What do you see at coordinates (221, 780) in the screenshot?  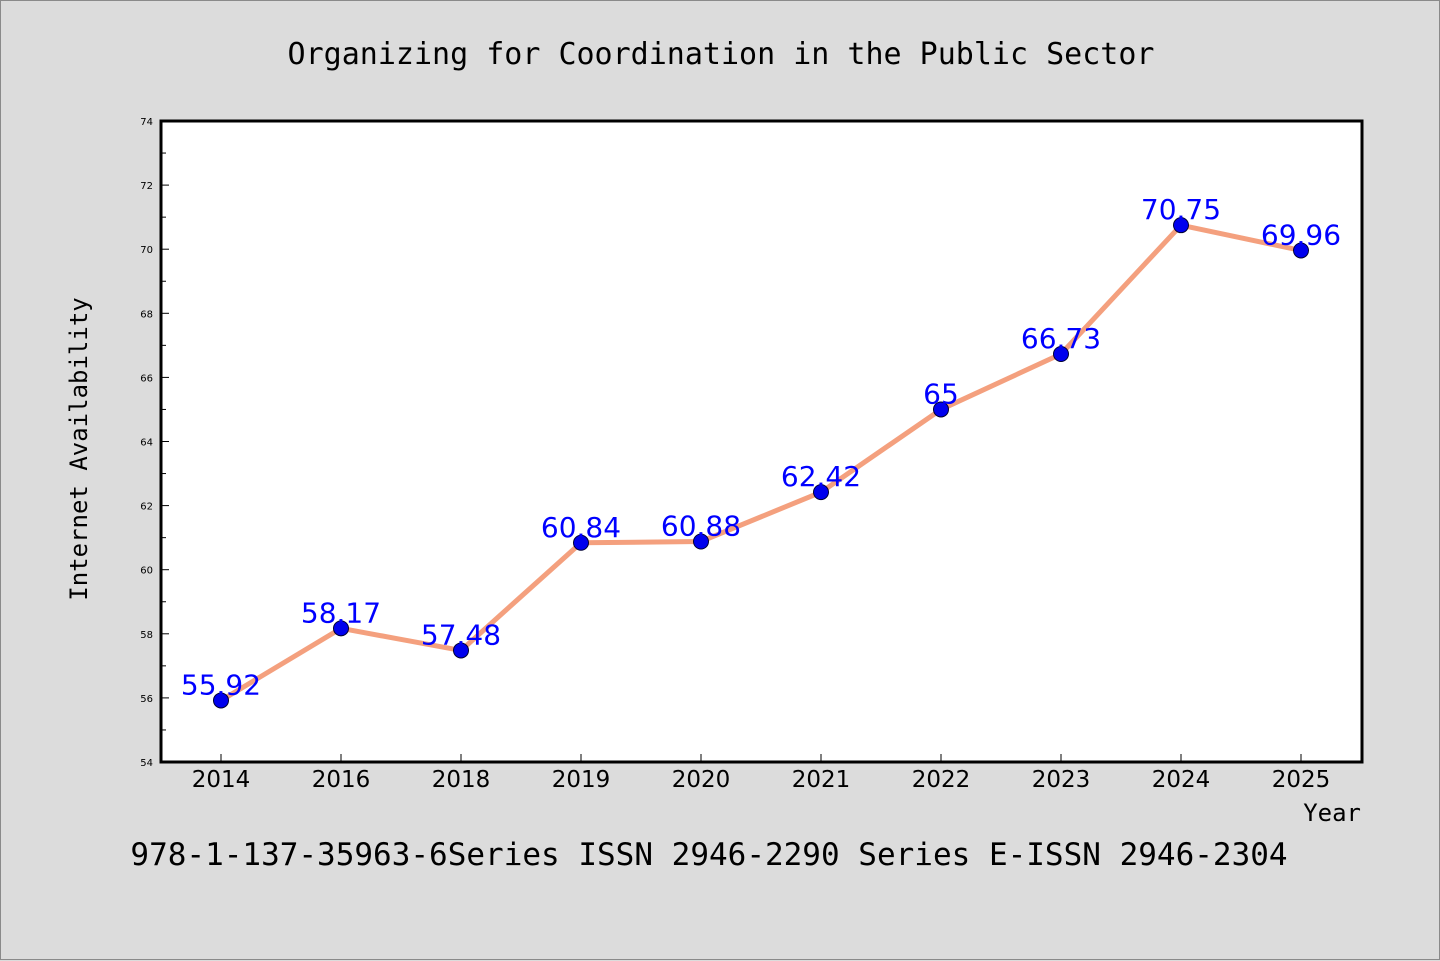 I see `x-tick-label: 2014` at bounding box center [221, 780].